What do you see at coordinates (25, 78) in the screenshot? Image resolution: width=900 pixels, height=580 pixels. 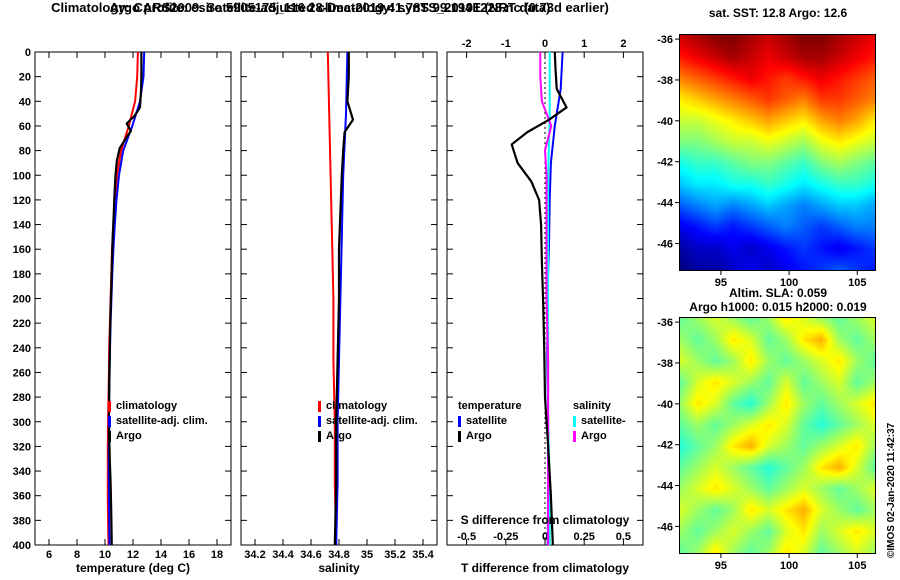 I see `svg-text: 20` at bounding box center [25, 78].